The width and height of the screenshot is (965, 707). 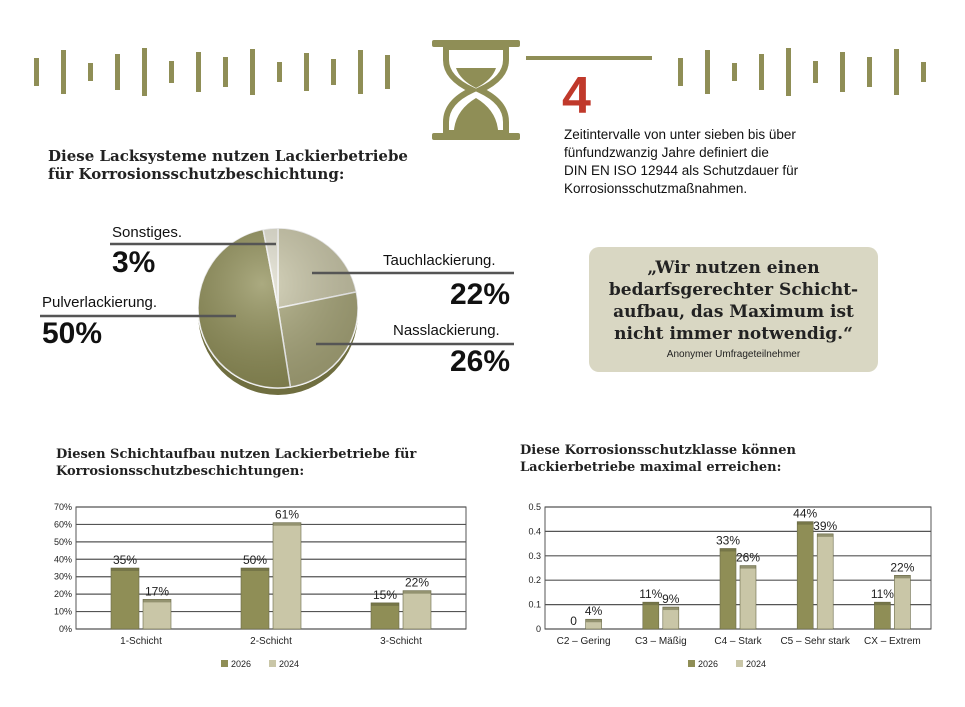 I want to click on bar-value-label: 15%, so click(x=385, y=595).